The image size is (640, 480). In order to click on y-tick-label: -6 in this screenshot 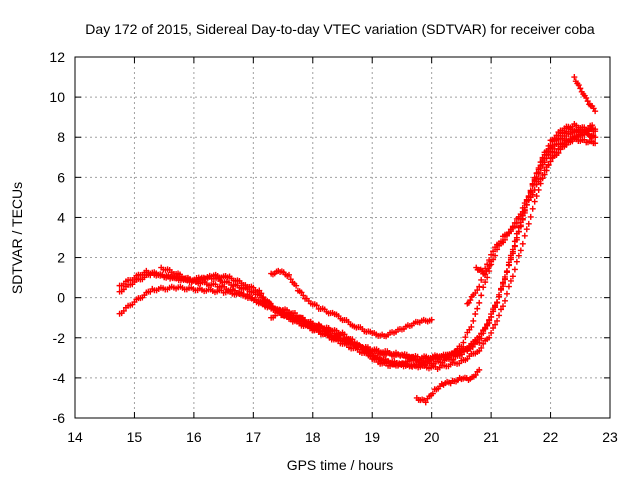, I will do `click(59, 418)`.